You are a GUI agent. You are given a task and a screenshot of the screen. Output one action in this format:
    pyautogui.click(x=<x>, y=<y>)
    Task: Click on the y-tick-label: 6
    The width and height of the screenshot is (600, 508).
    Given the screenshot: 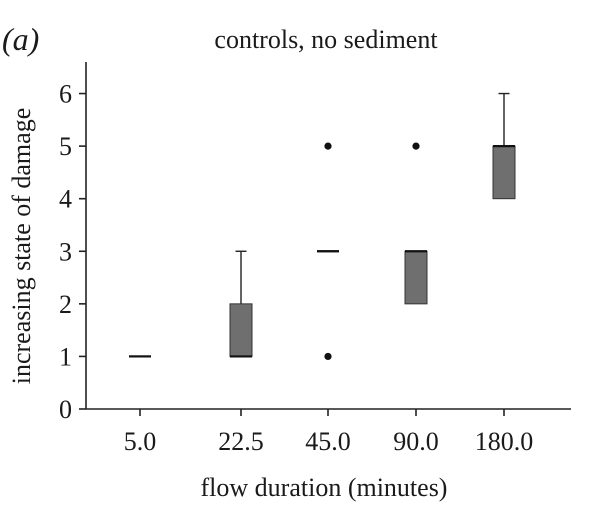 What is the action you would take?
    pyautogui.click(x=65, y=94)
    